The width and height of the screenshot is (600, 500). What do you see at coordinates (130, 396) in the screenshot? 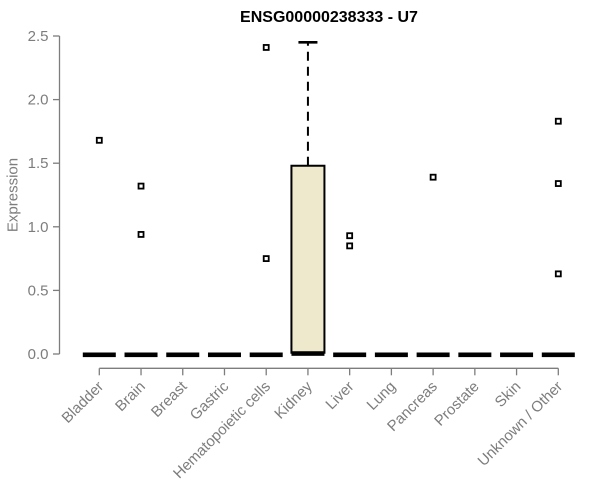
I see `x-tick-label: Brain` at bounding box center [130, 396].